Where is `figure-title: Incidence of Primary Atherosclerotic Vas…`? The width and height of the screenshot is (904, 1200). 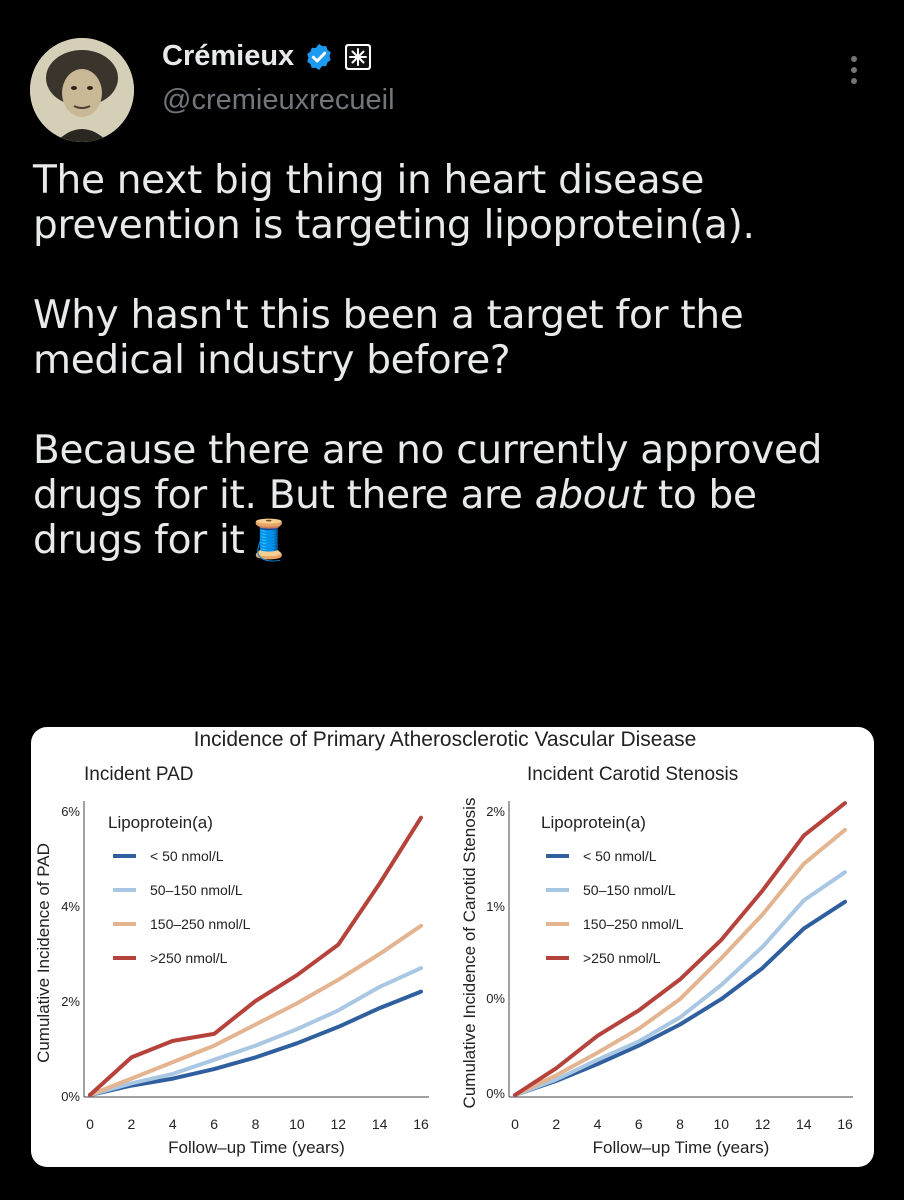 figure-title: Incidence of Primary Atherosclerotic Vas… is located at coordinates (445, 739).